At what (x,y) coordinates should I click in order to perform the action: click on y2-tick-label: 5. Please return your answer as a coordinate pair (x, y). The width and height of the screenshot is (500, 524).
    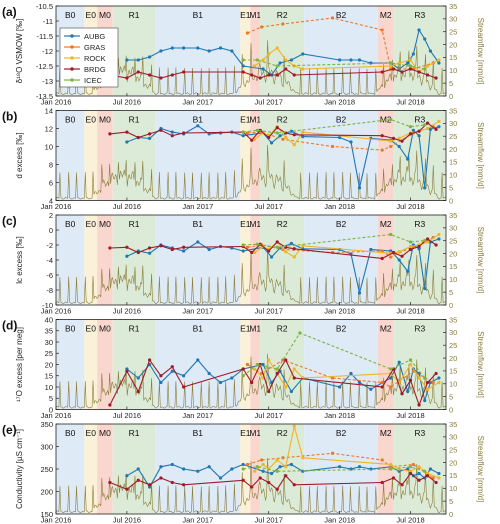
    Looking at the image, I should click on (451, 501).